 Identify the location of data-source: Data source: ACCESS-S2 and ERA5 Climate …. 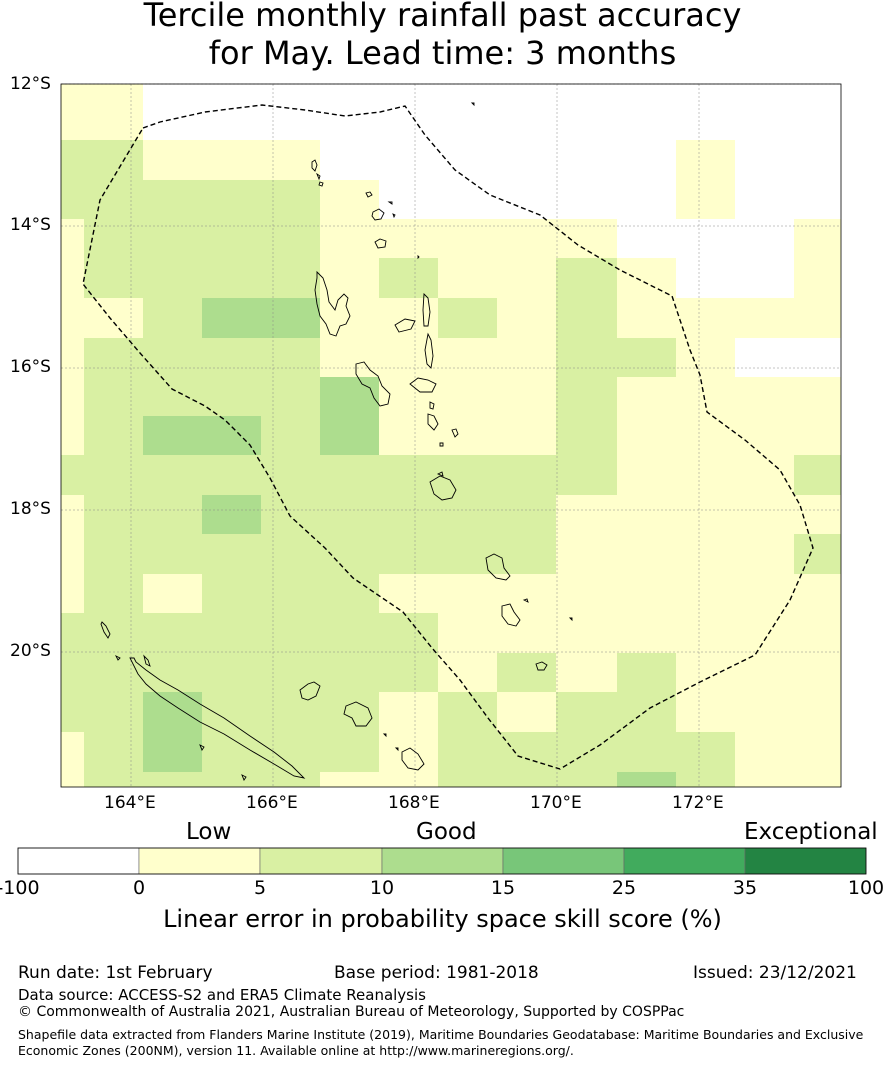
(222, 995).